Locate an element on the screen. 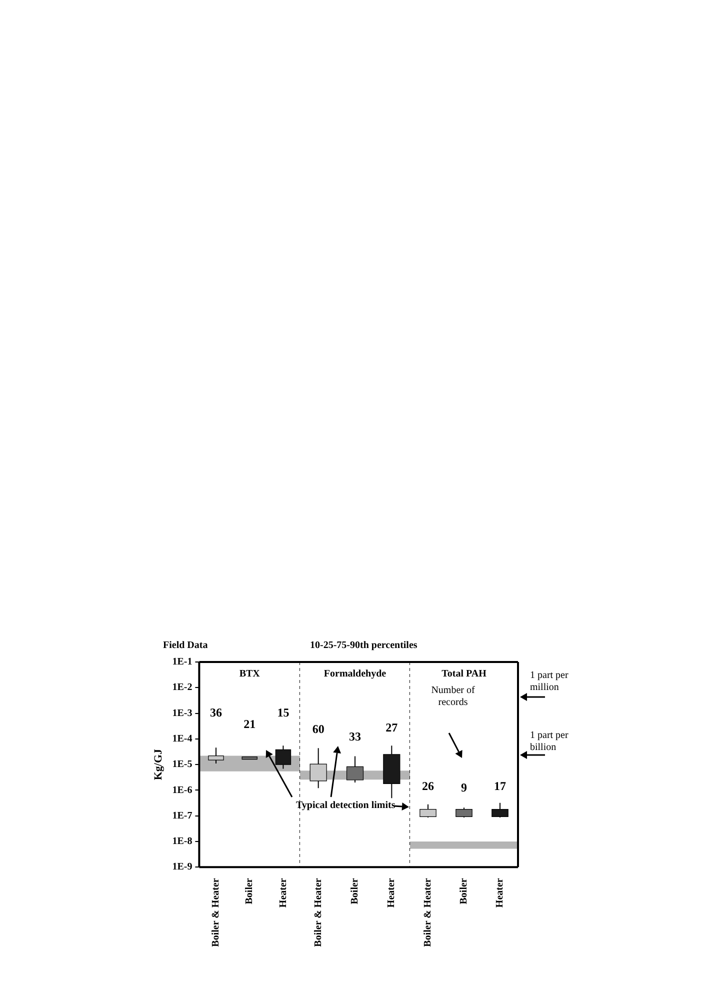  y-tick-label: 1E-6 is located at coordinates (182, 790).